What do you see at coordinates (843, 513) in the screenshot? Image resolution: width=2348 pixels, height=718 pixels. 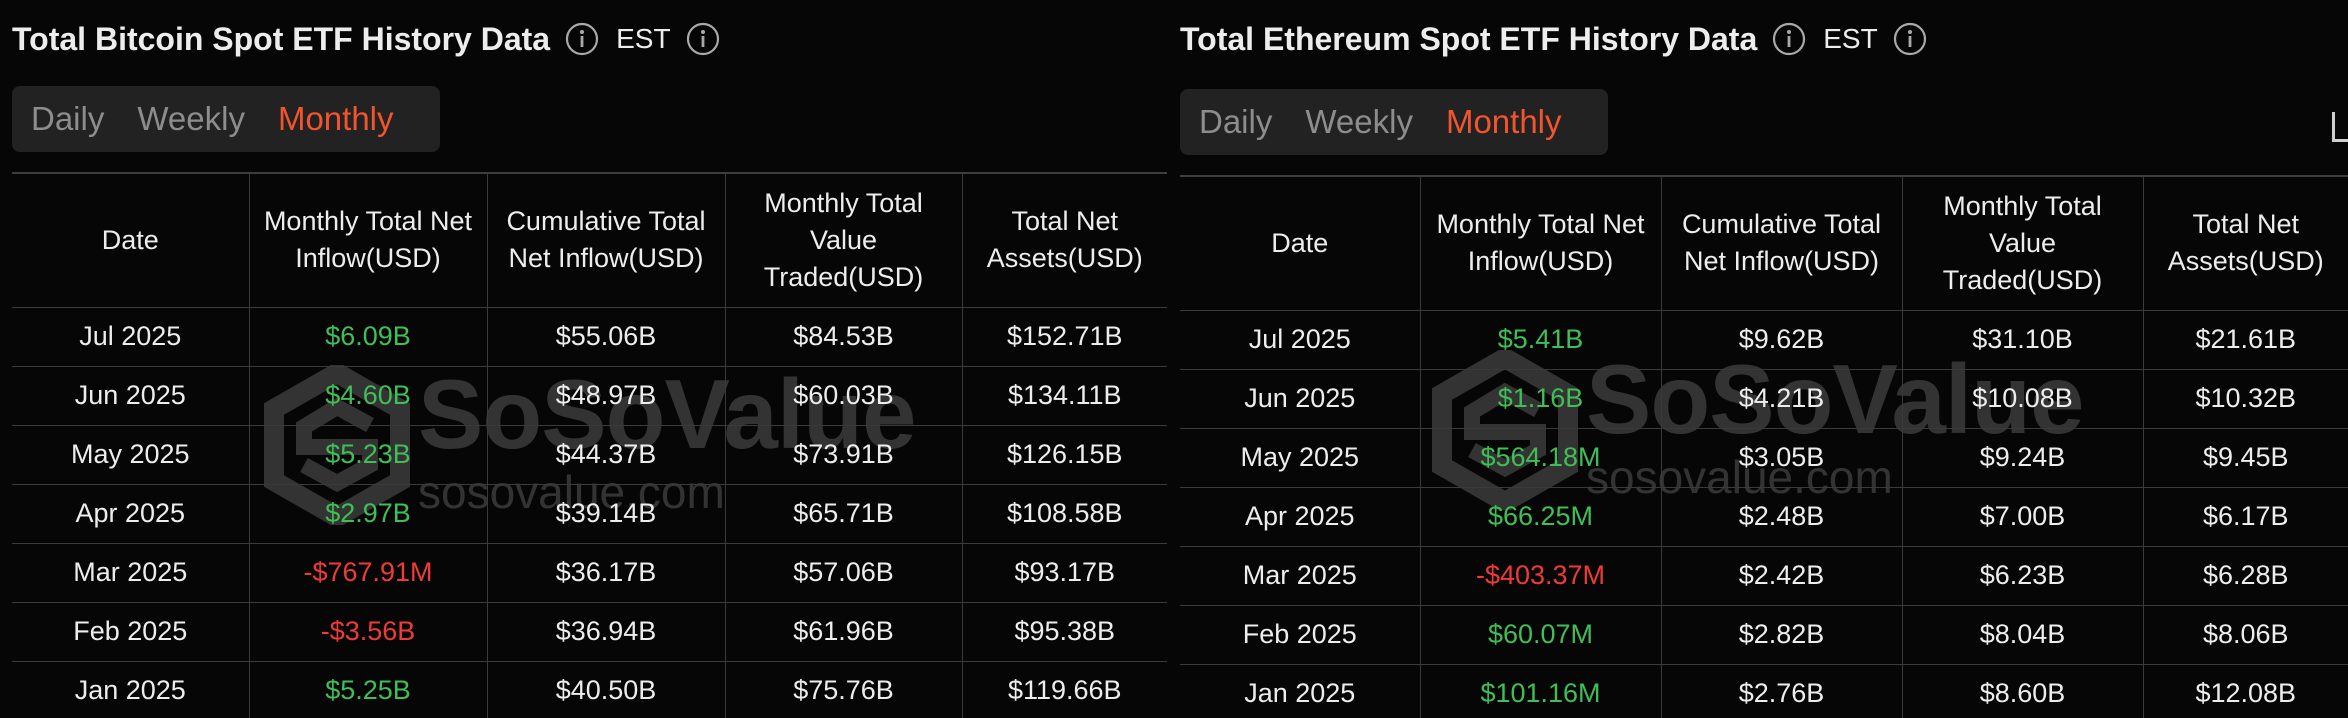 I see `cell-value-traded: $65.71B` at bounding box center [843, 513].